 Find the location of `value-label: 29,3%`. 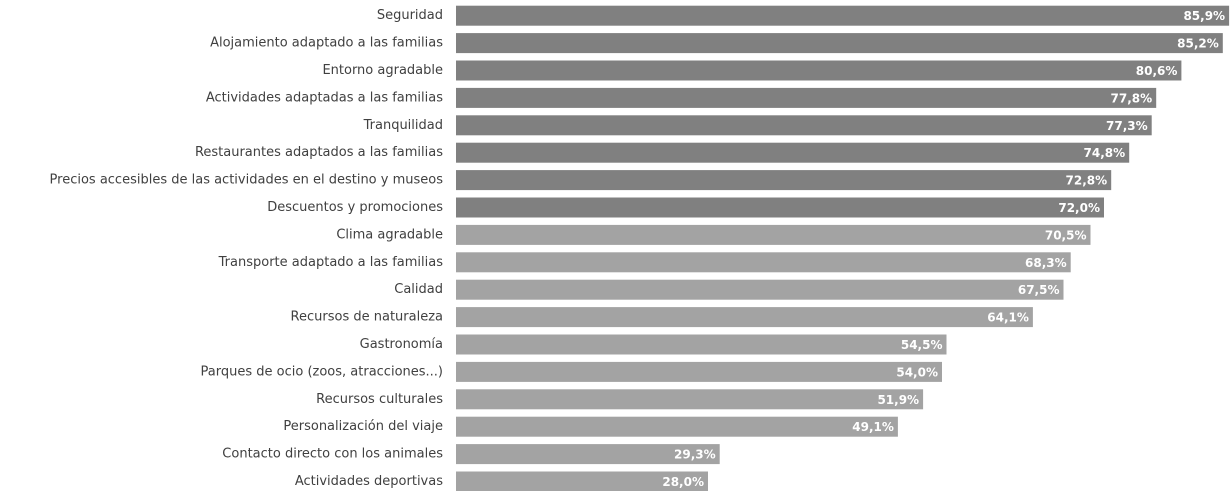

value-label: 29,3% is located at coordinates (695, 455).